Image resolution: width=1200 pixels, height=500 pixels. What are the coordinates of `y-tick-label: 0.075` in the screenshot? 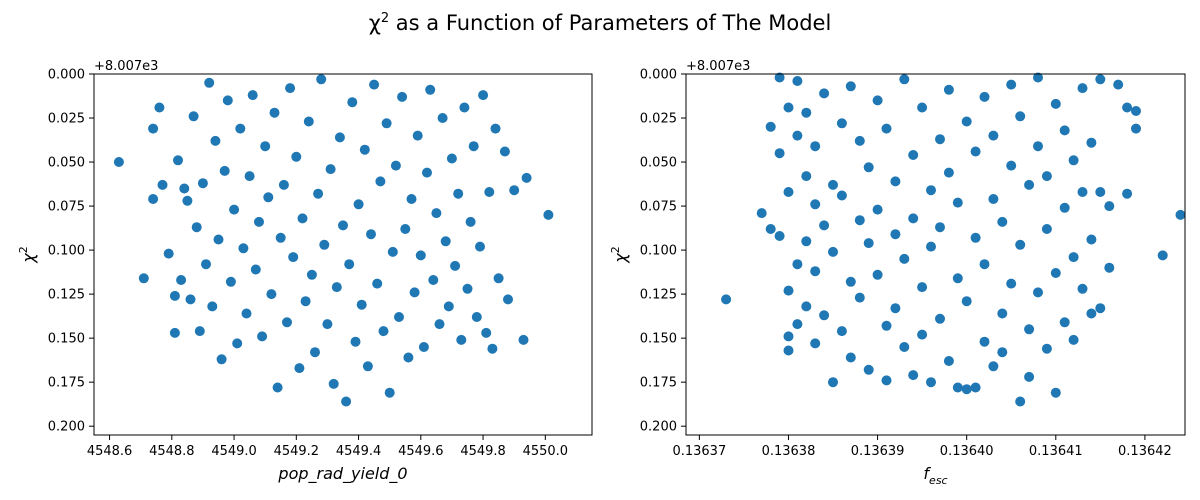 It's located at (658, 207).